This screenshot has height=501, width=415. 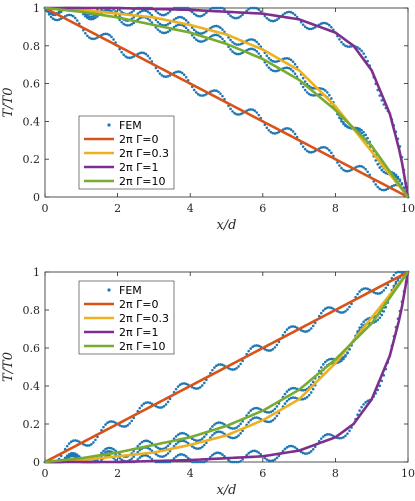 I want to click on x-tick-label: 8, so click(x=335, y=208).